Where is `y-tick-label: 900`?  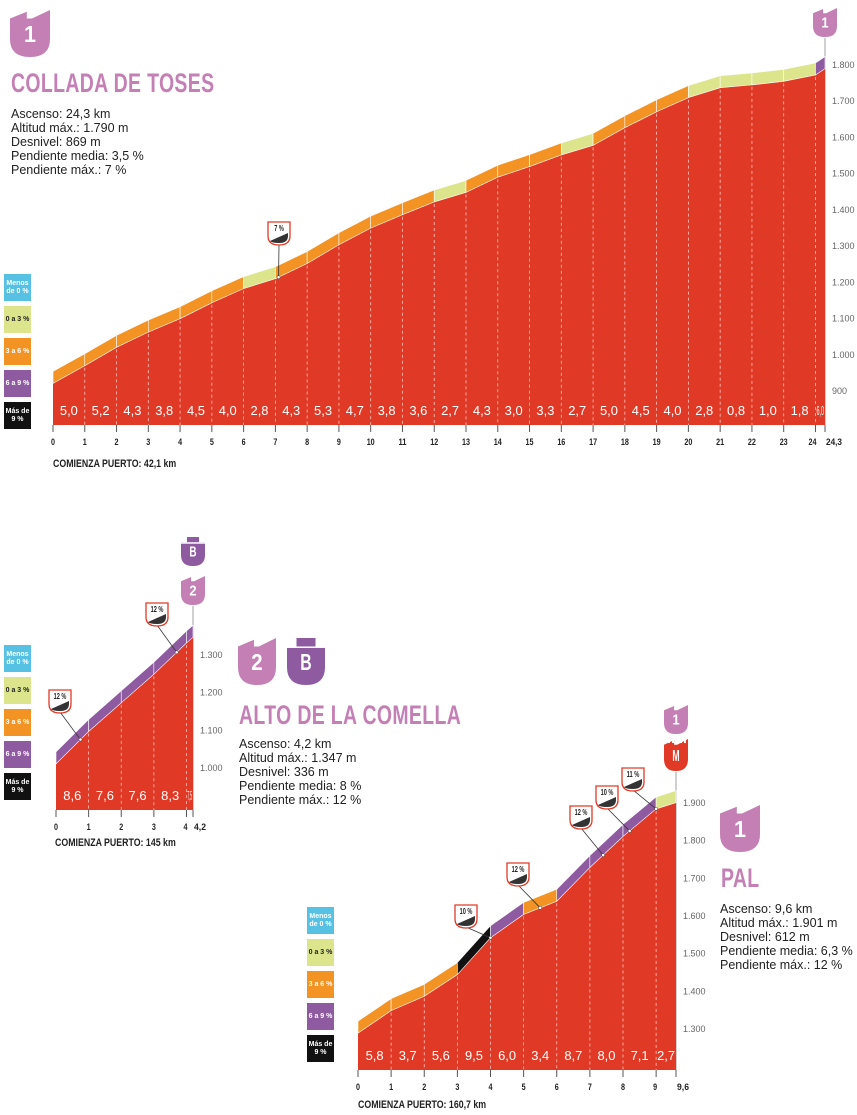
y-tick-label: 900 is located at coordinates (839, 391).